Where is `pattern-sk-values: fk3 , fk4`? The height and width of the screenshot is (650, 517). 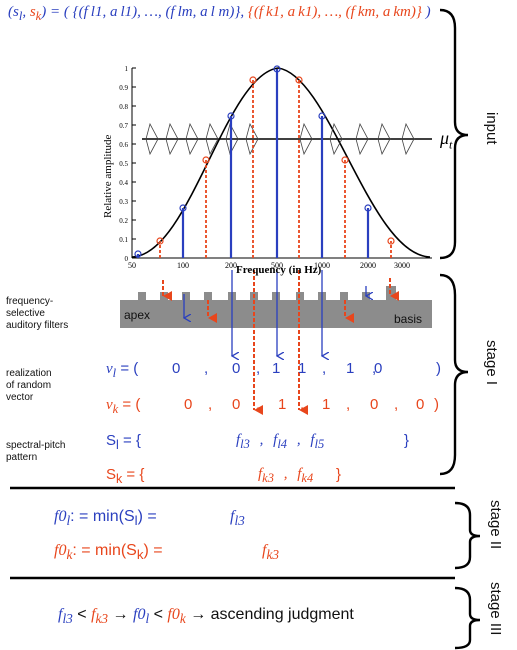
pattern-sk-values: fk3 , fk4 is located at coordinates (286, 475).